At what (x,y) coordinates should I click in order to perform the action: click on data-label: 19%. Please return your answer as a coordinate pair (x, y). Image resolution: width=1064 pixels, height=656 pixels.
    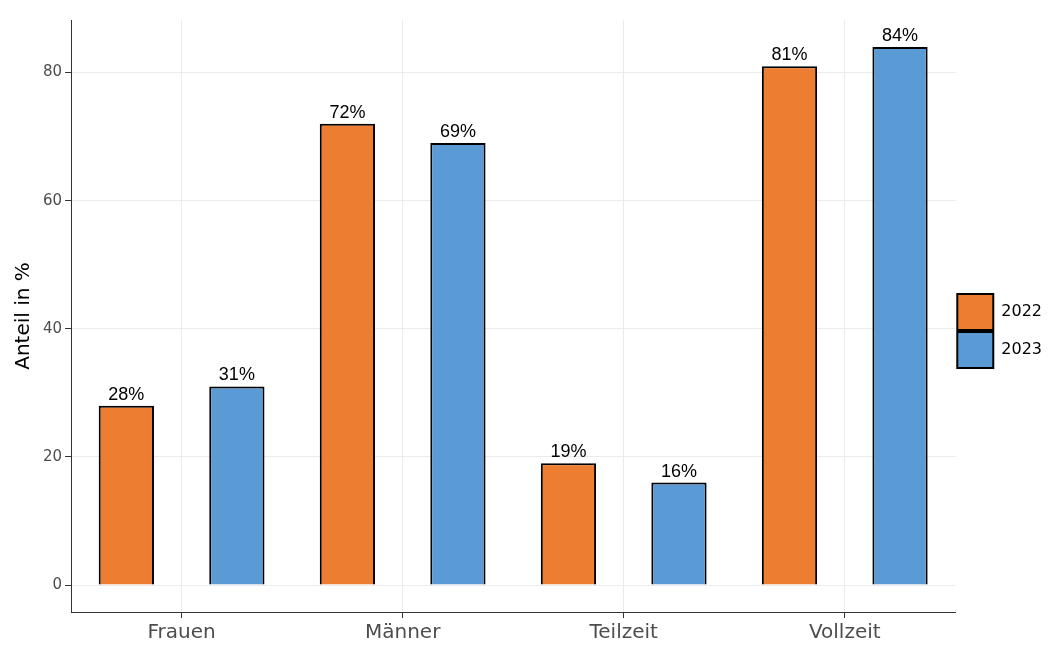
    Looking at the image, I should click on (568, 451).